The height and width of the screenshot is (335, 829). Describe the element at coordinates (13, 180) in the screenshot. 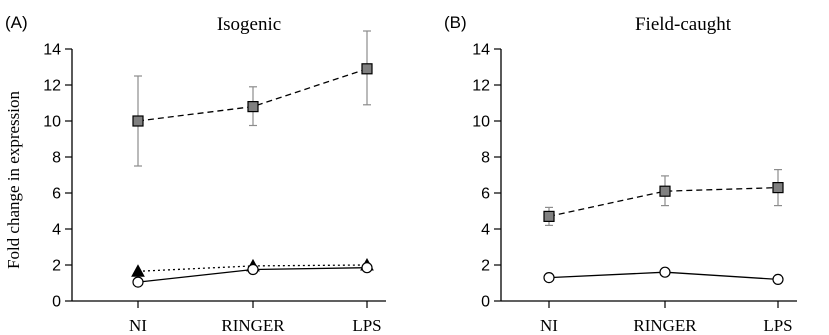

I see `y-axis-label: Fold change in expression` at that location.